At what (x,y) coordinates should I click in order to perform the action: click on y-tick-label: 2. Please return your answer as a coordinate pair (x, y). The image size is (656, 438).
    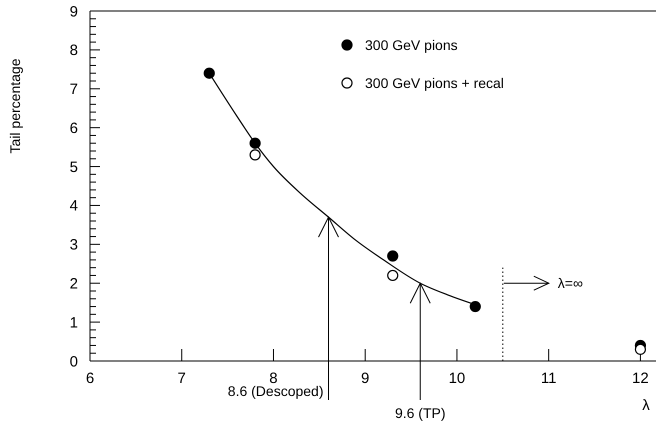
    Looking at the image, I should click on (74, 283).